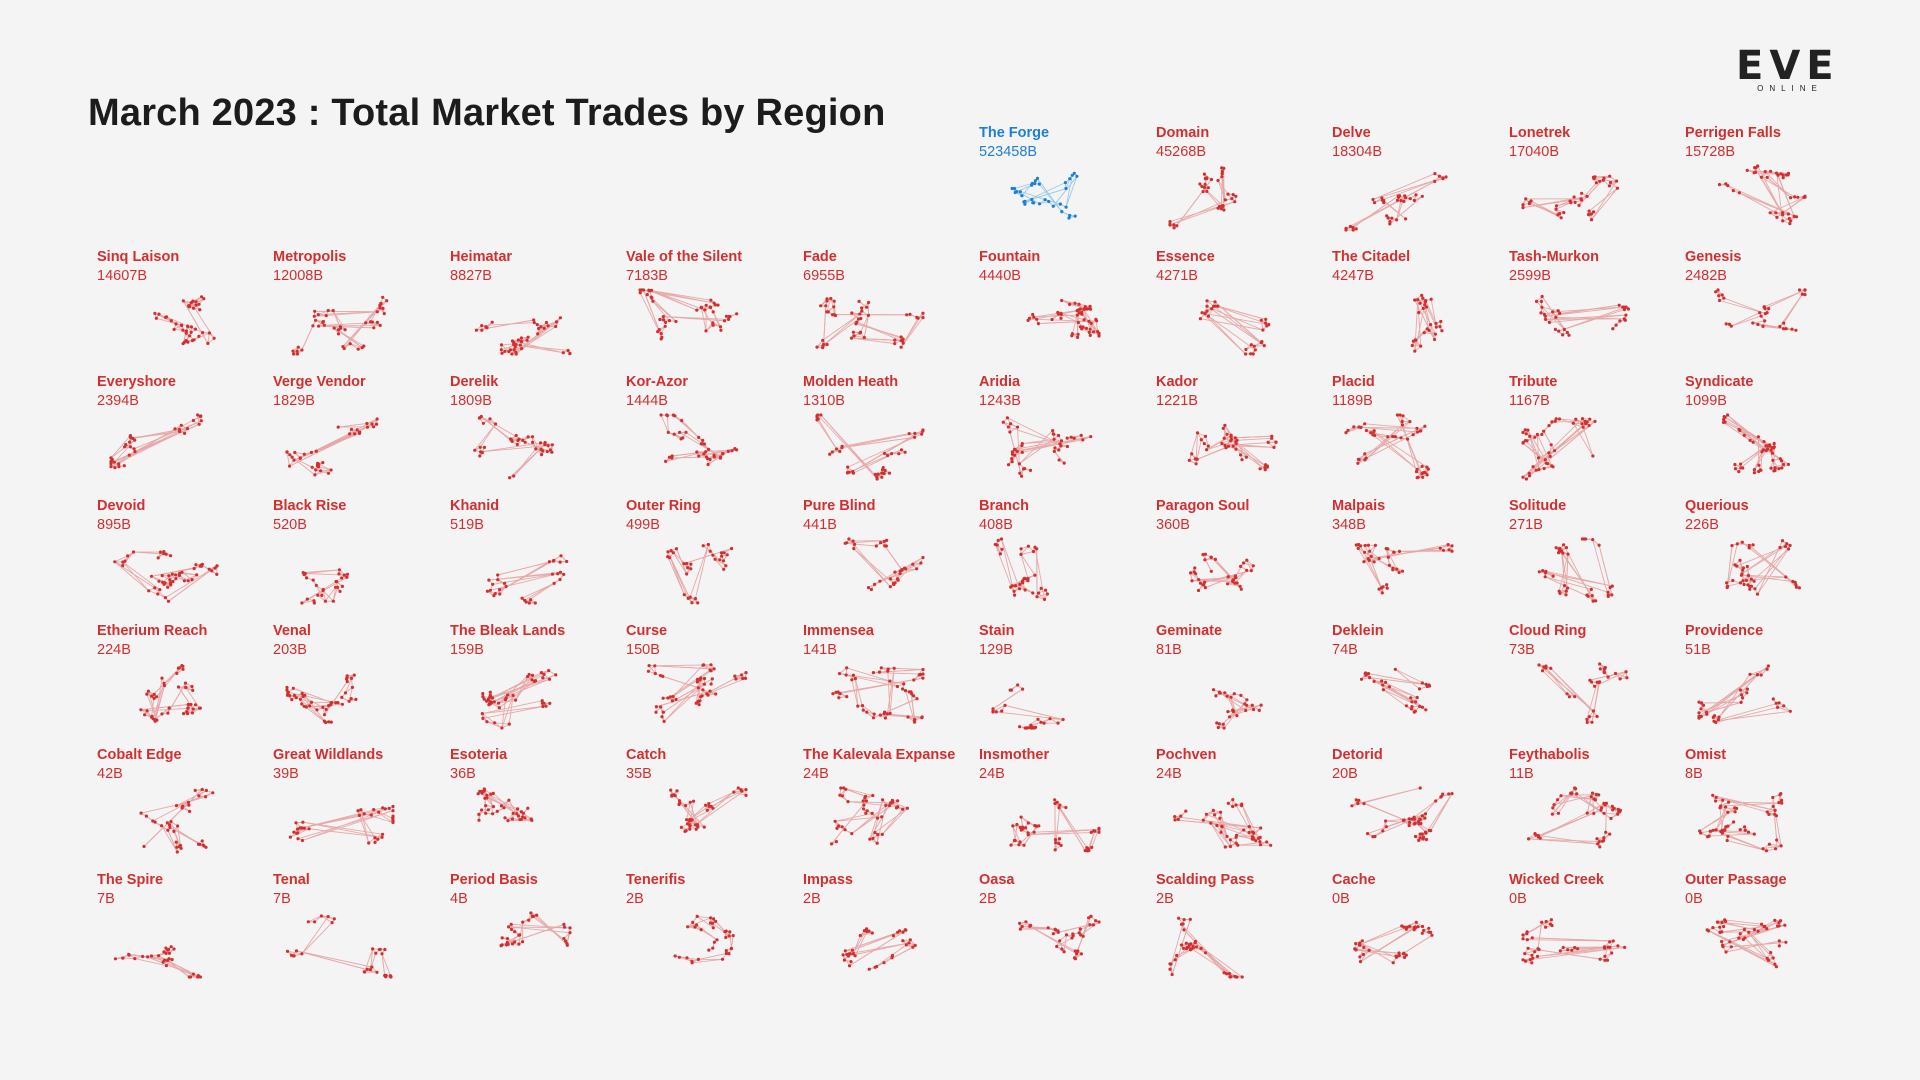 This screenshot has height=1080, width=1920. Describe the element at coordinates (838, 631) in the screenshot. I see `region-name: Immensea` at that location.